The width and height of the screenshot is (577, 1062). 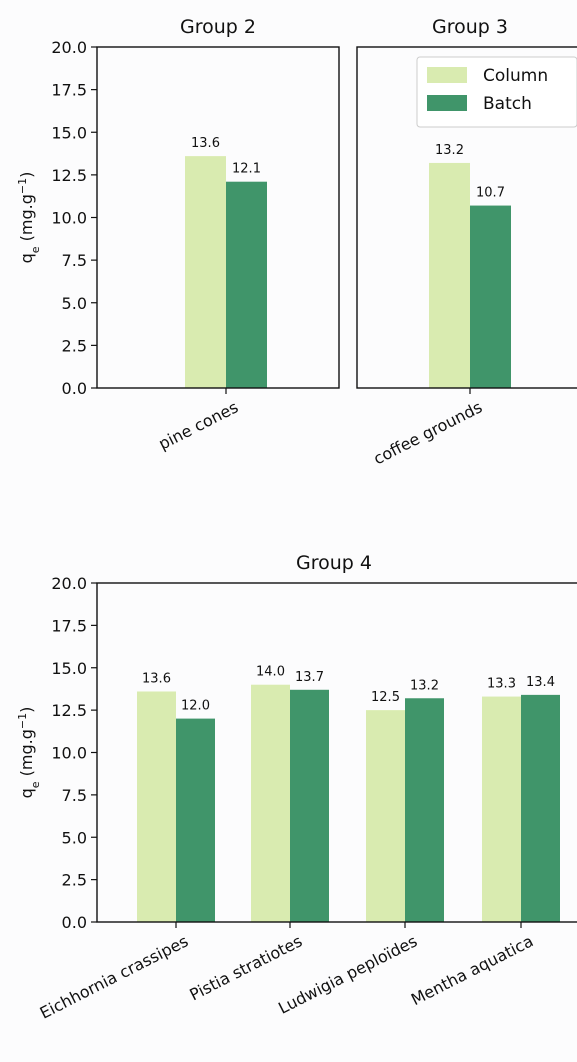 I want to click on legend-label: Batch, so click(x=507, y=104).